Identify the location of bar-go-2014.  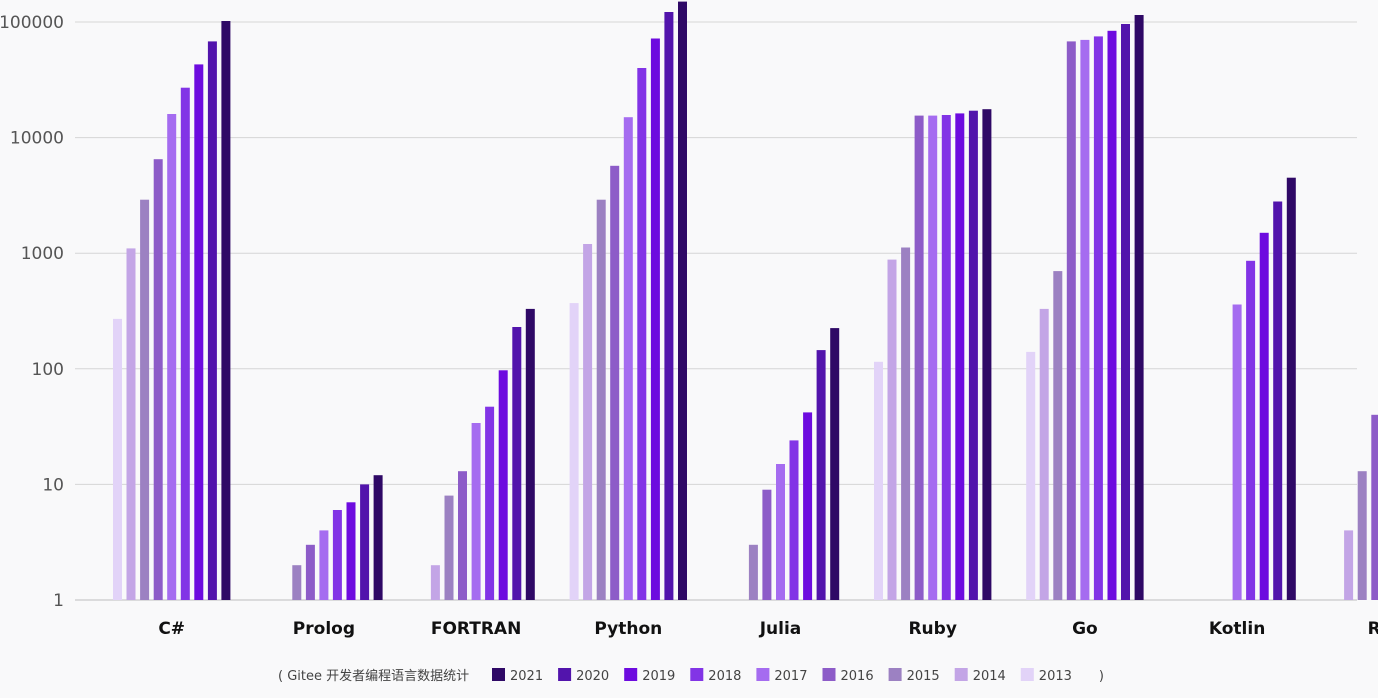
(1044, 454).